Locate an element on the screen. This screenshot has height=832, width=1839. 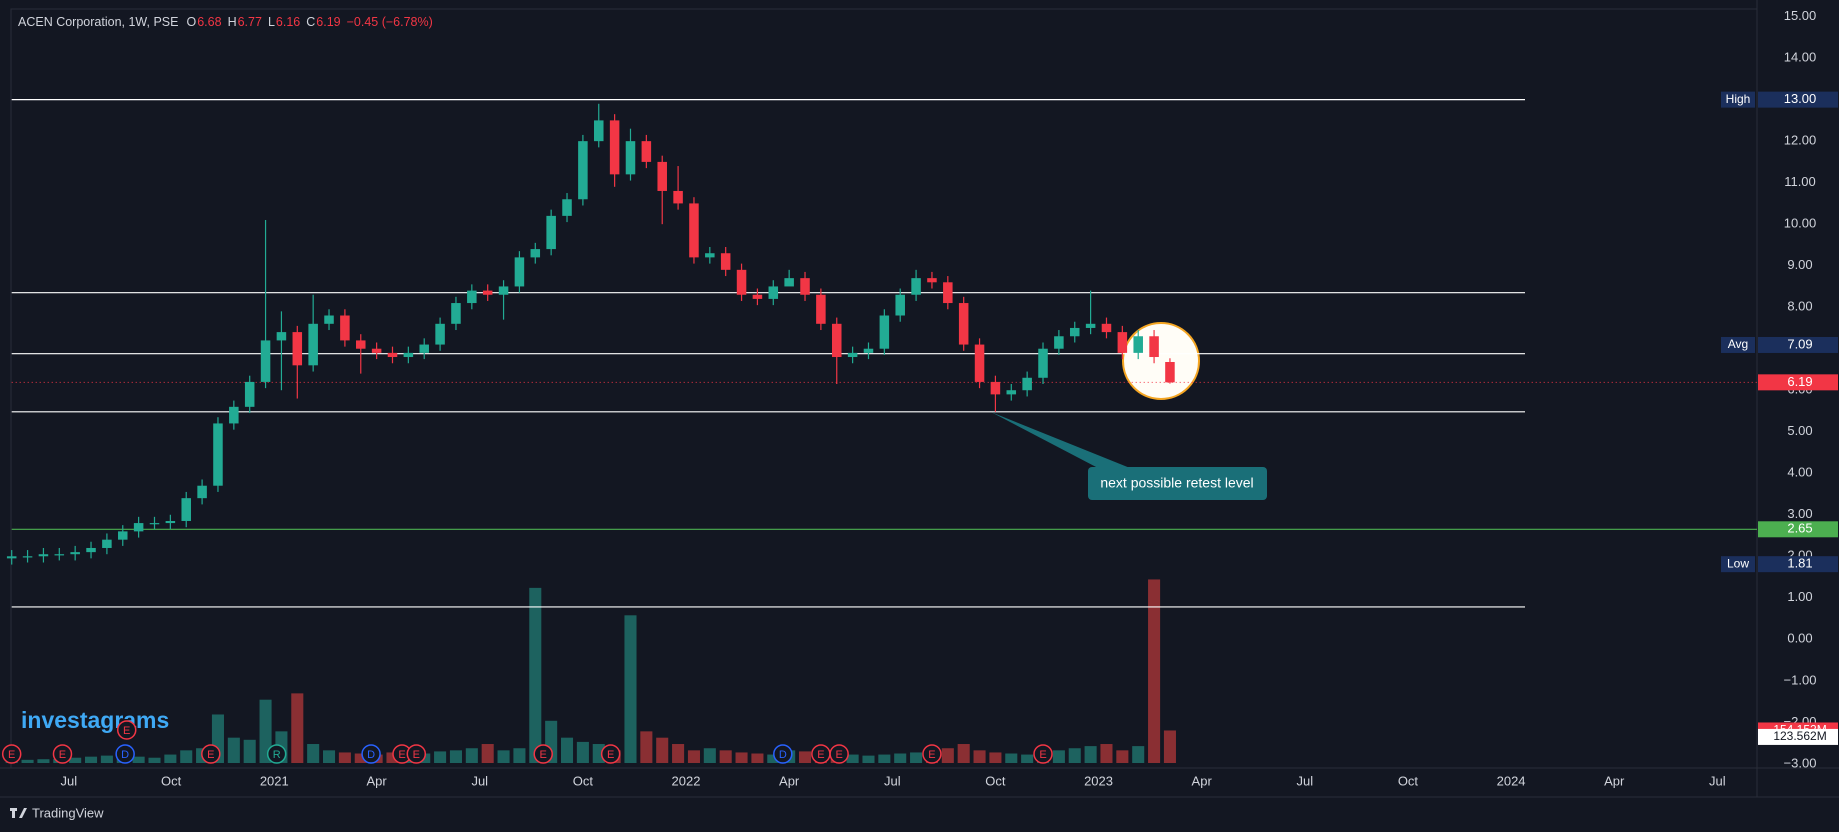
change: −0.45 (−6.78%) is located at coordinates (389, 22).